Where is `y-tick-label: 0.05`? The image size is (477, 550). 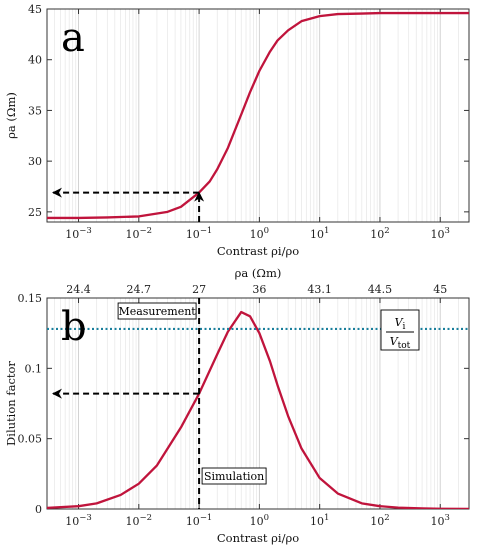 y-tick-label: 0.05 is located at coordinates (30, 439).